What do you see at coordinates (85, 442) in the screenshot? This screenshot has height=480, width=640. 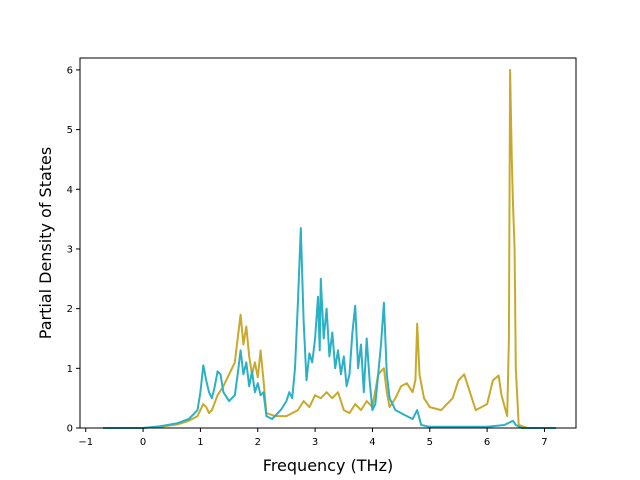 I see `x-tick-label: −1` at bounding box center [85, 442].